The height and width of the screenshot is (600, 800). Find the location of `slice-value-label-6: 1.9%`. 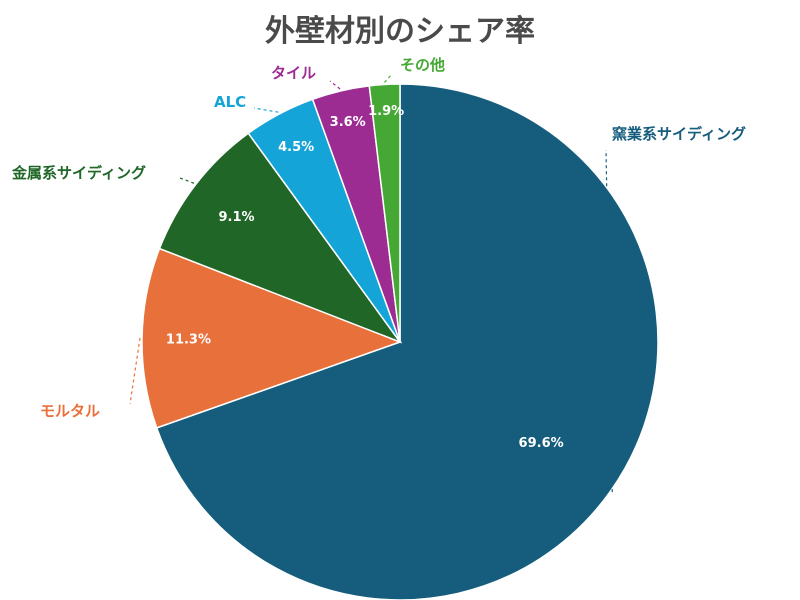

slice-value-label-6: 1.9% is located at coordinates (386, 111).